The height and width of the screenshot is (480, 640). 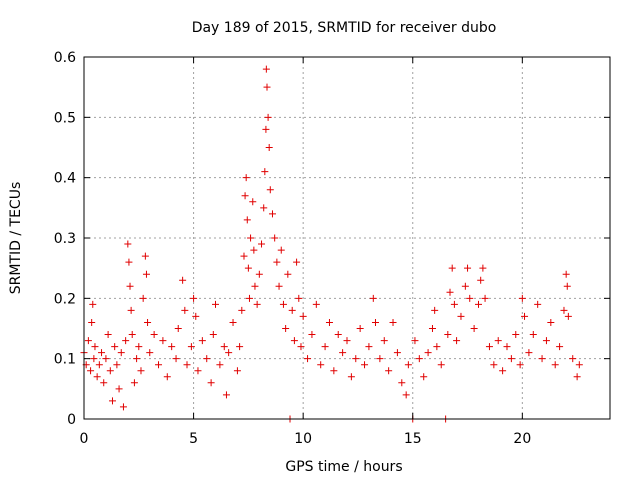 I want to click on x-tick-label: 5, so click(x=193, y=439).